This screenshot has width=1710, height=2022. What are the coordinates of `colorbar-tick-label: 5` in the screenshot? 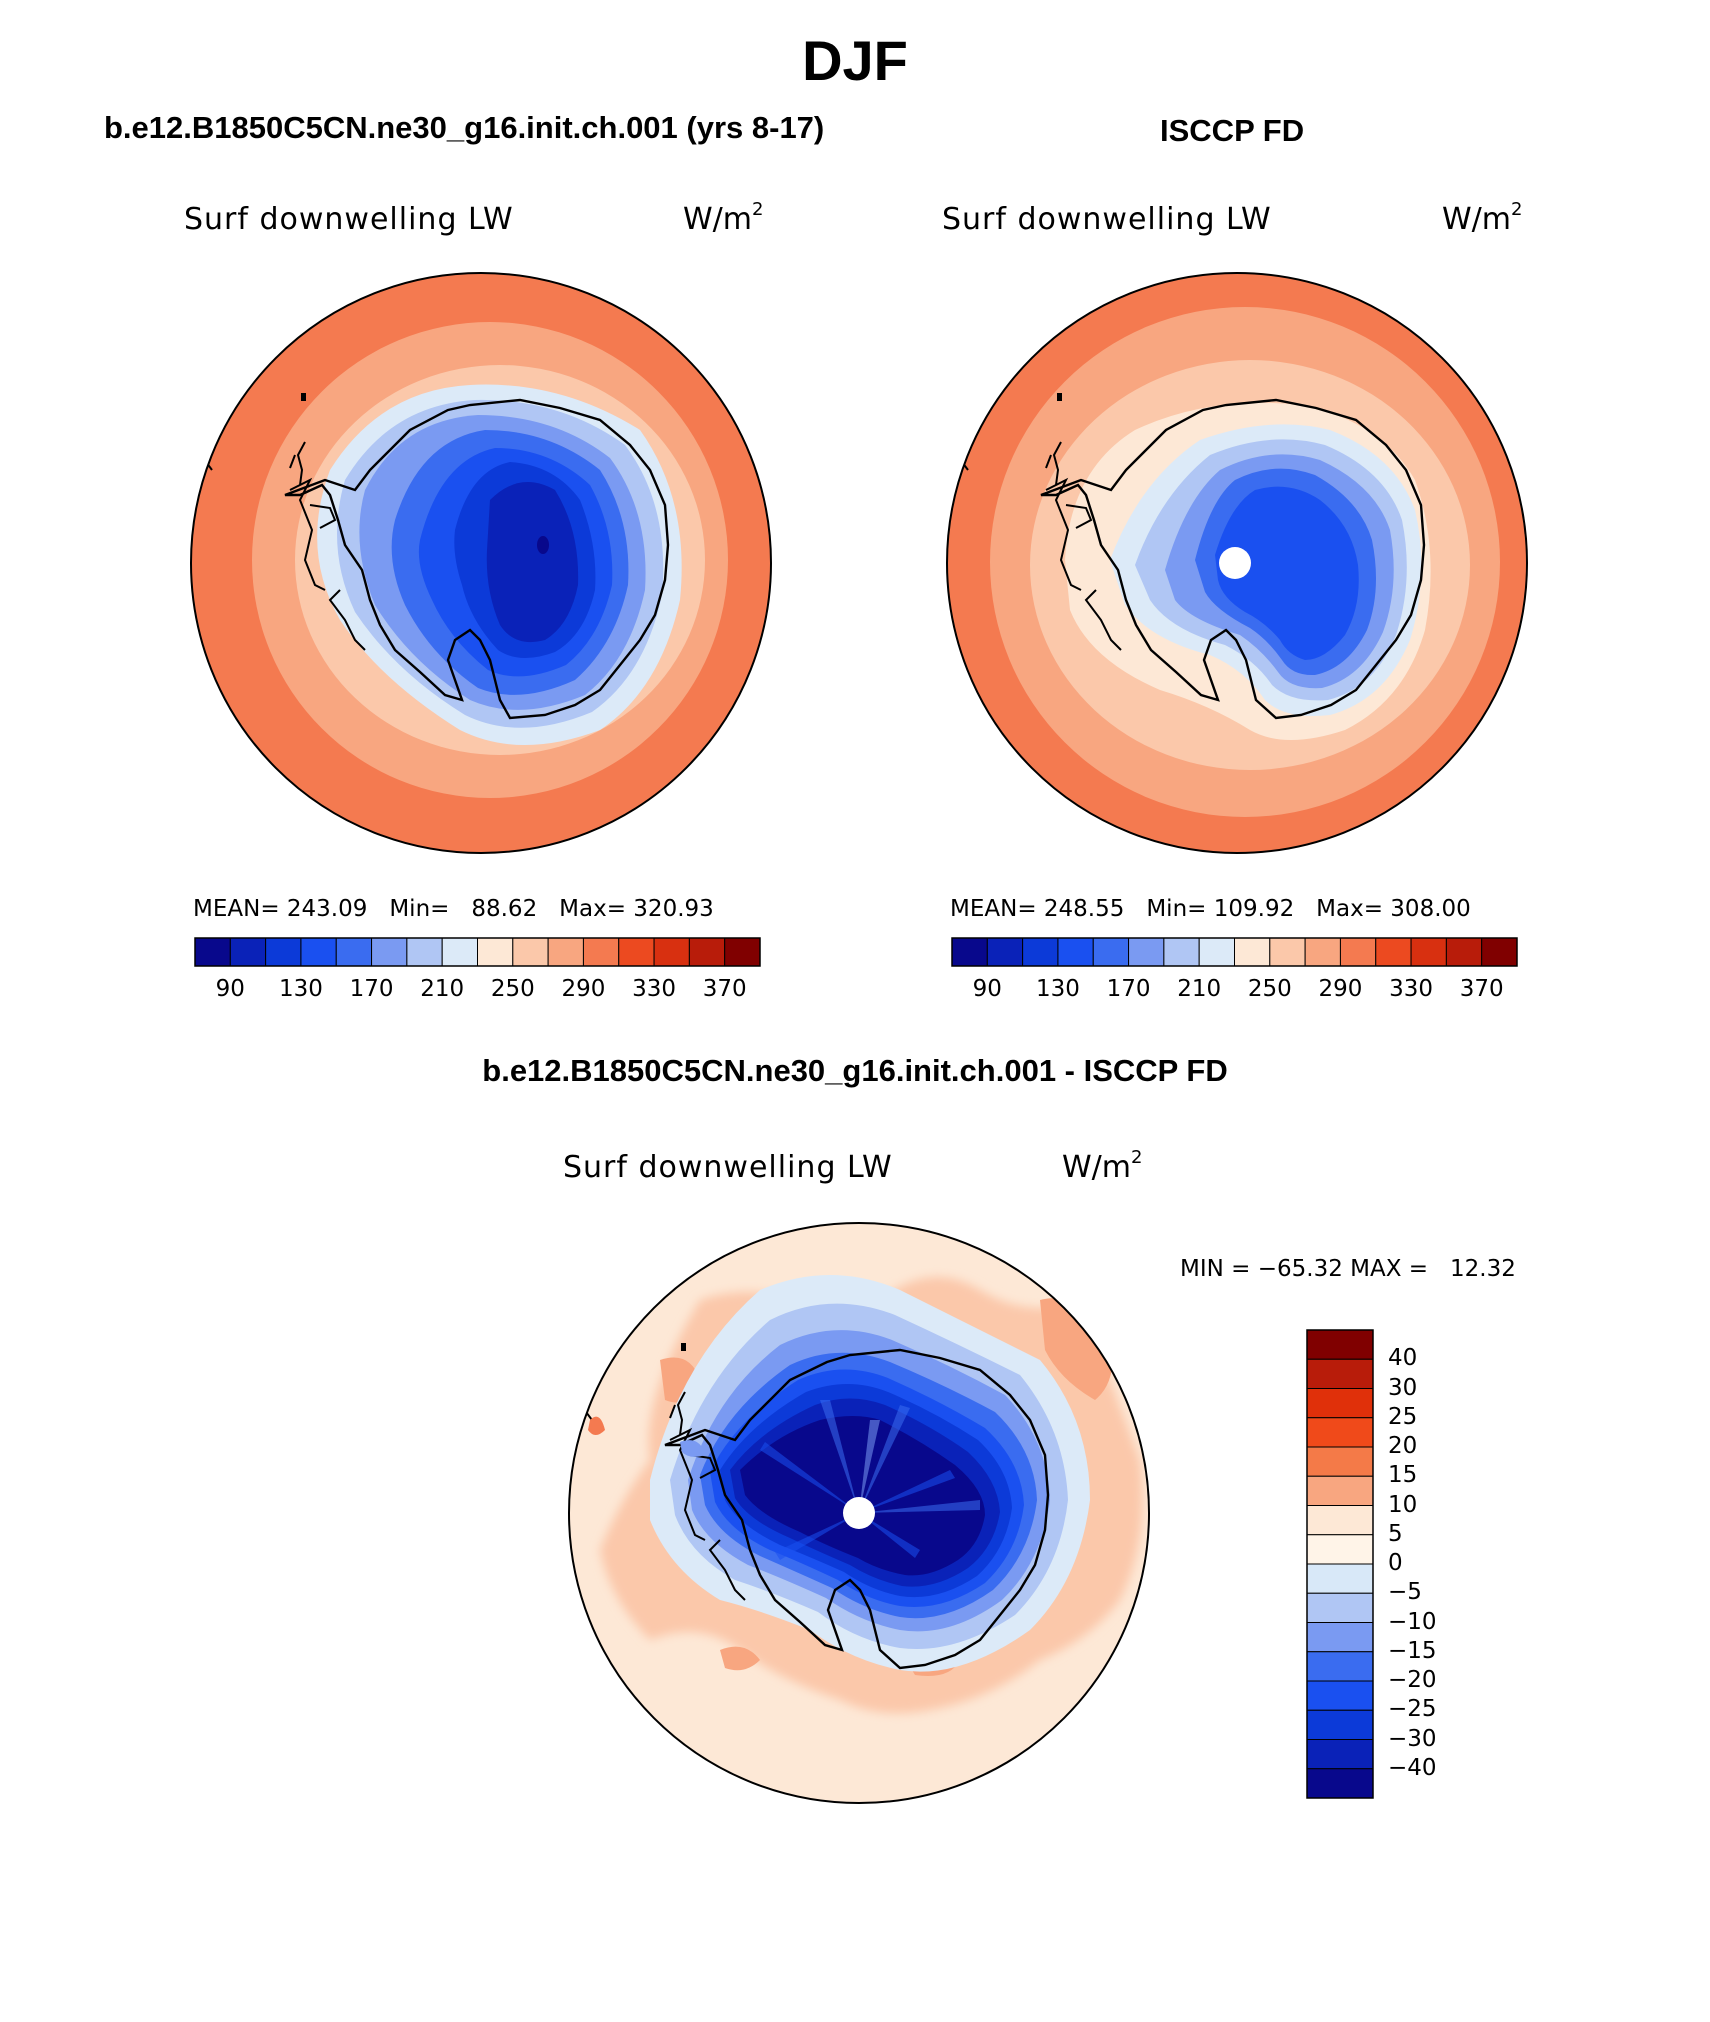 It's located at (1395, 1533).